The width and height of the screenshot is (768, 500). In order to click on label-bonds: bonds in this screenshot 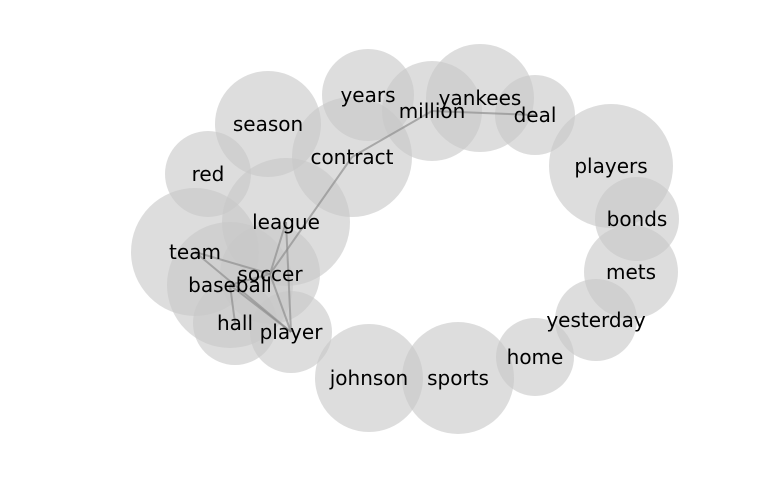, I will do `click(637, 219)`.